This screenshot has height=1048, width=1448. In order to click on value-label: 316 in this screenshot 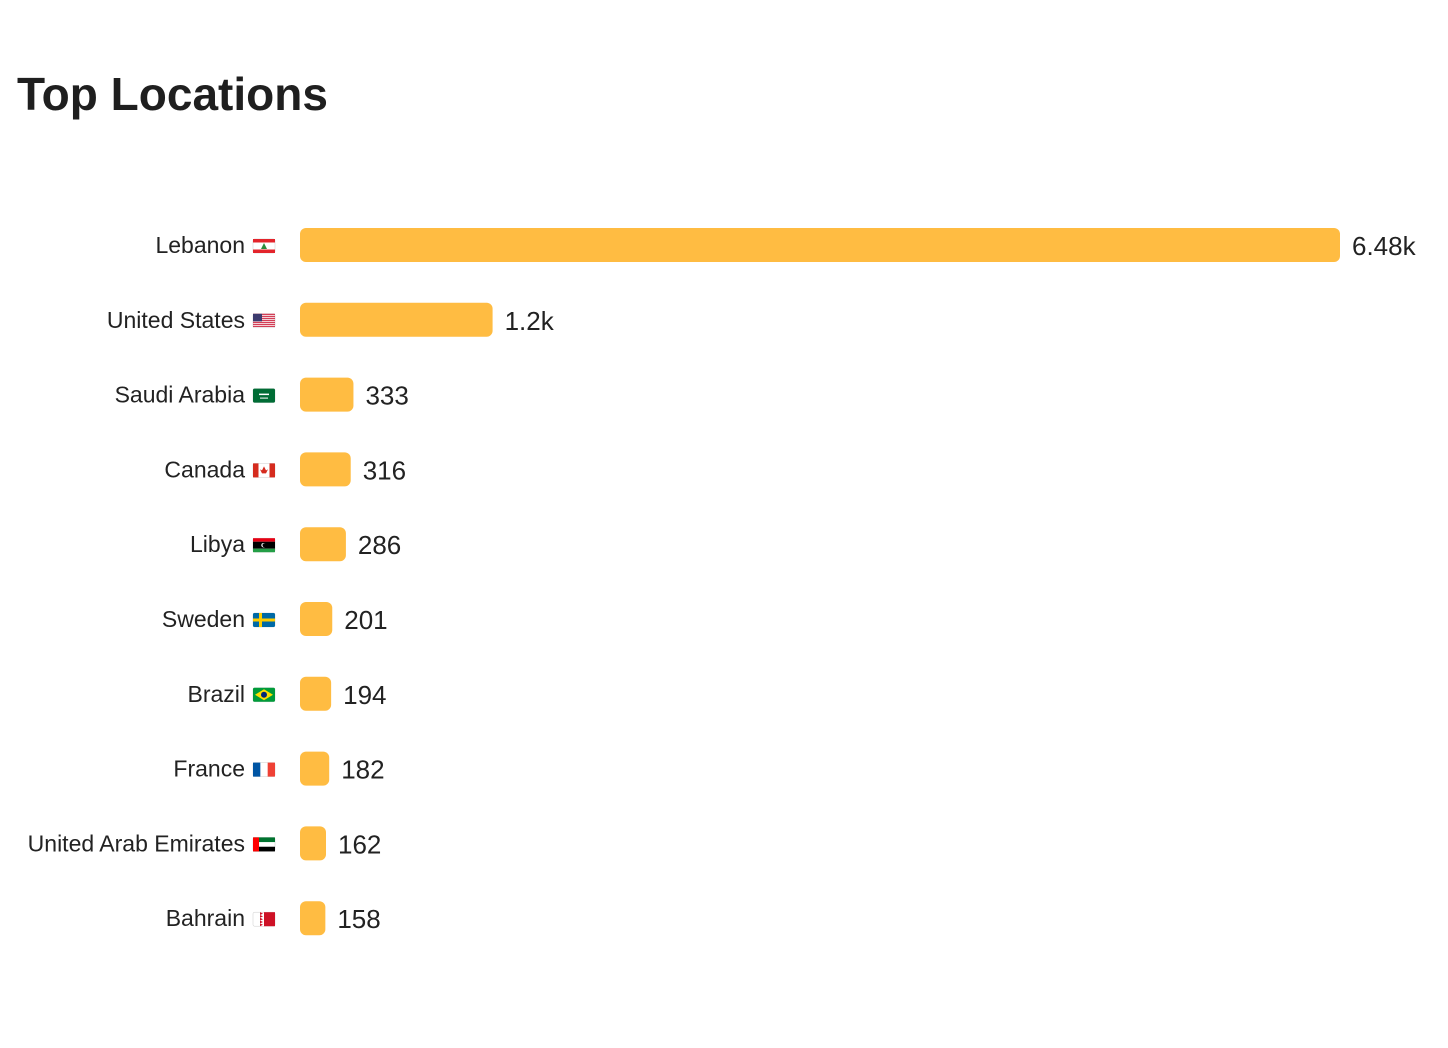, I will do `click(384, 470)`.